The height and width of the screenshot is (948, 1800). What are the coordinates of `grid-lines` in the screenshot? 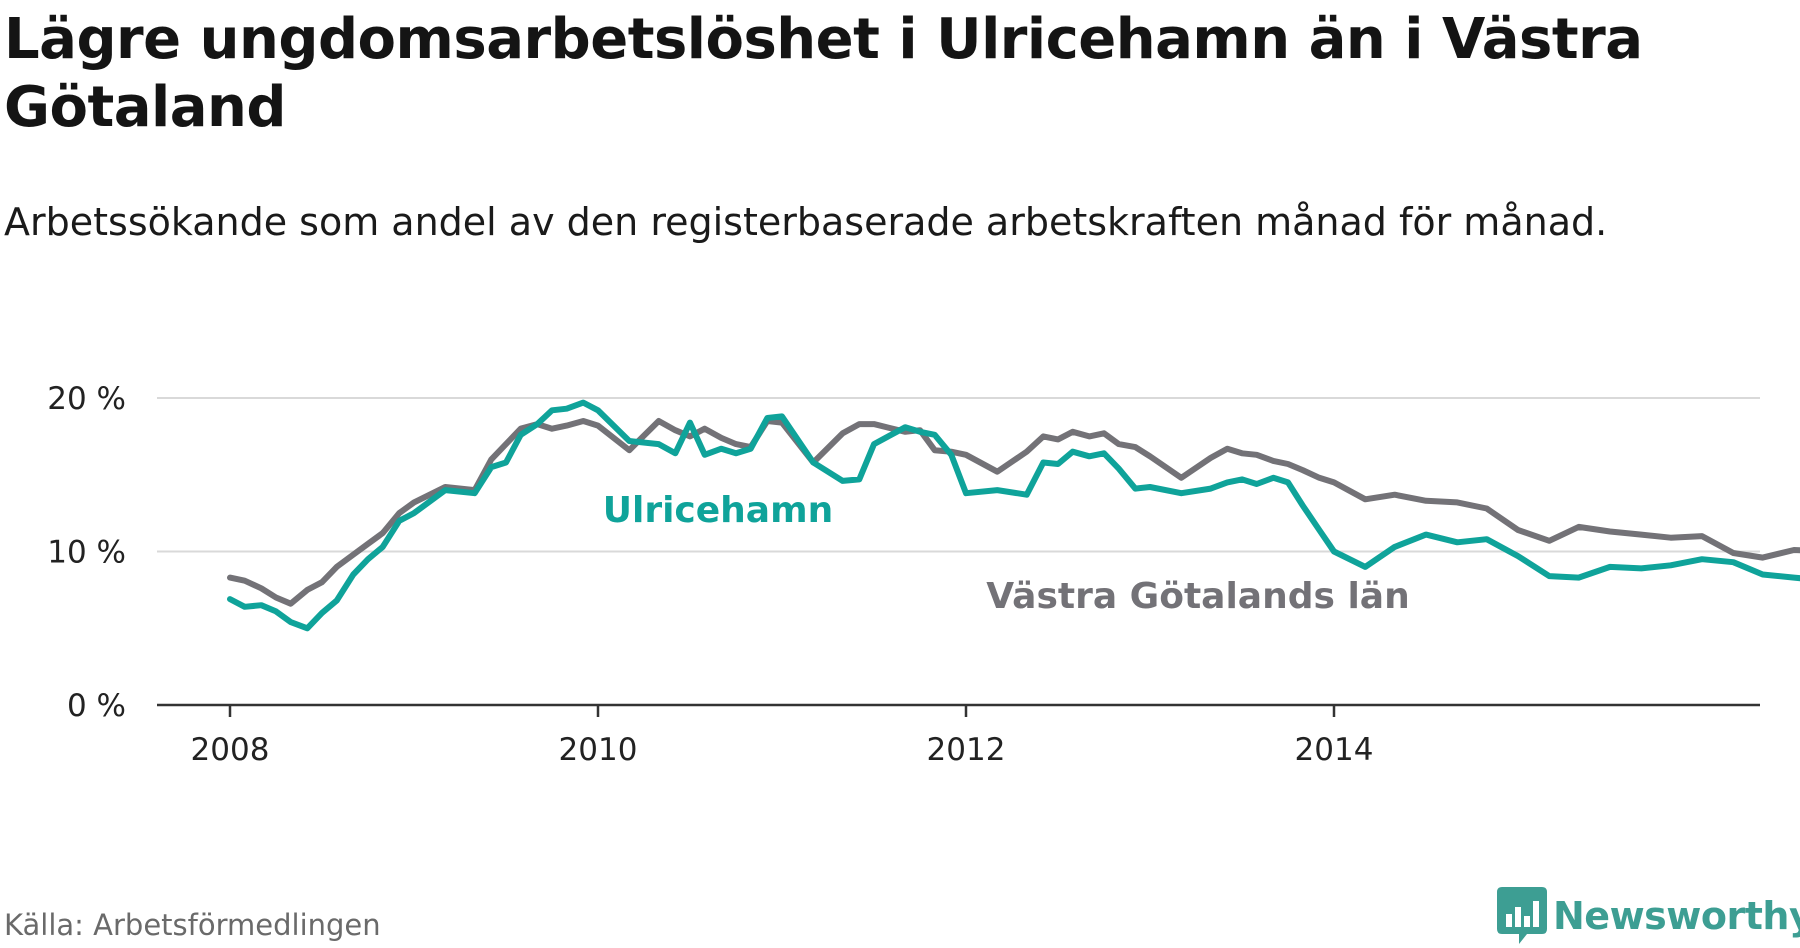 It's located at (958, 475).